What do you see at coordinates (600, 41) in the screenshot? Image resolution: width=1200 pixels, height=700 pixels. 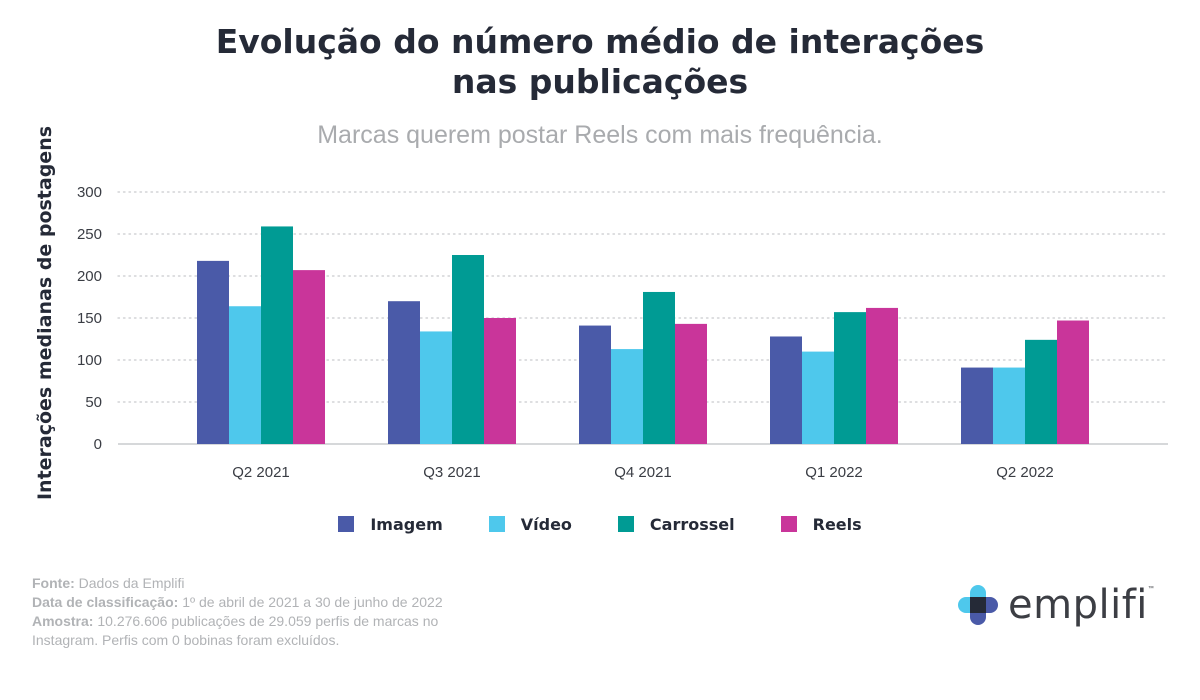 I see `chart-title-line-1: Evolução do número médio de interações` at bounding box center [600, 41].